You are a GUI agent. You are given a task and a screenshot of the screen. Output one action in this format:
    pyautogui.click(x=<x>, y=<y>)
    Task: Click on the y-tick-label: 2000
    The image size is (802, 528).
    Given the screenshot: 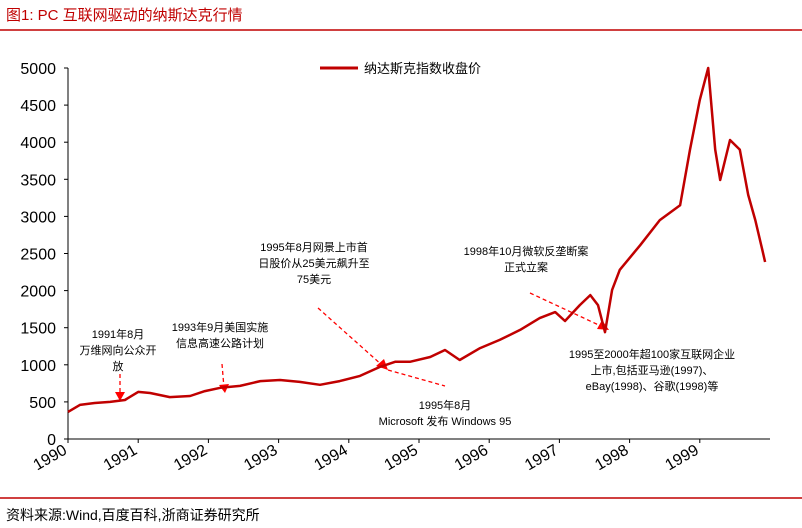 What is the action you would take?
    pyautogui.click(x=38, y=292)
    